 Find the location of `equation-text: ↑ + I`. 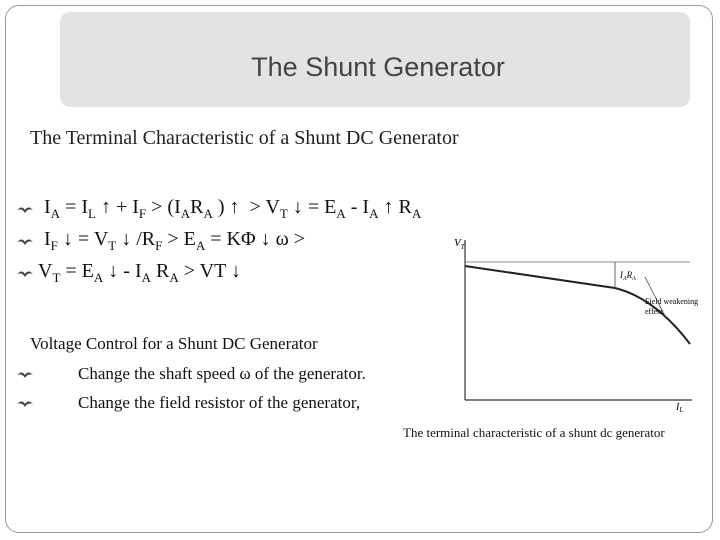

equation-text: ↑ + I is located at coordinates (117, 207).